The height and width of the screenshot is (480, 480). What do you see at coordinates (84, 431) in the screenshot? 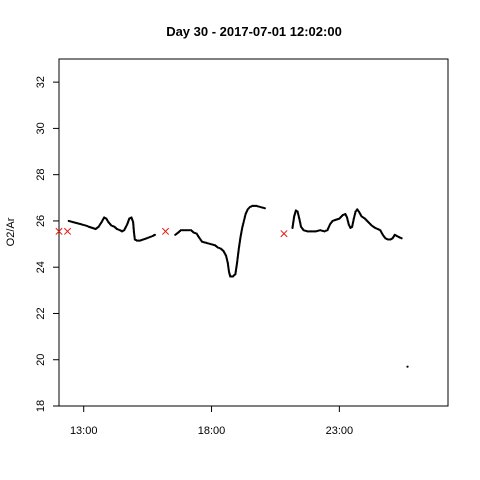
I see `x-tick-label: 13:00` at bounding box center [84, 431].